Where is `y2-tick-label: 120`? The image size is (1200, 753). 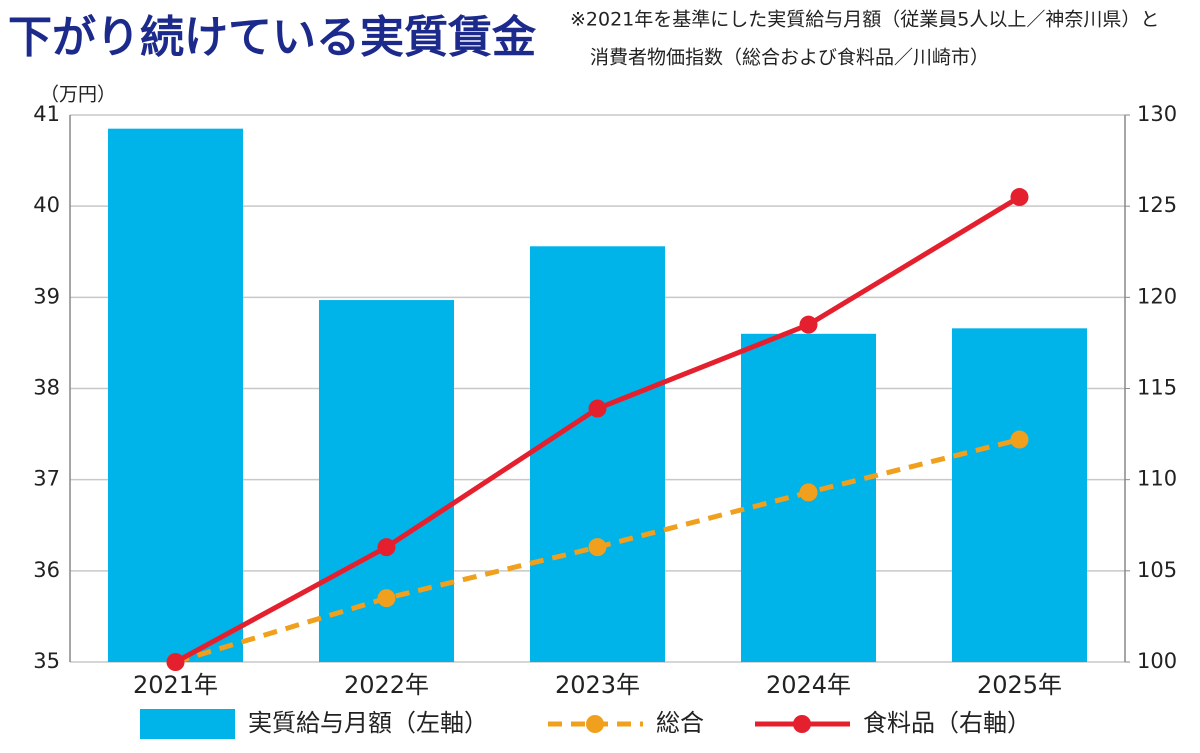
y2-tick-label: 120 is located at coordinates (1157, 296).